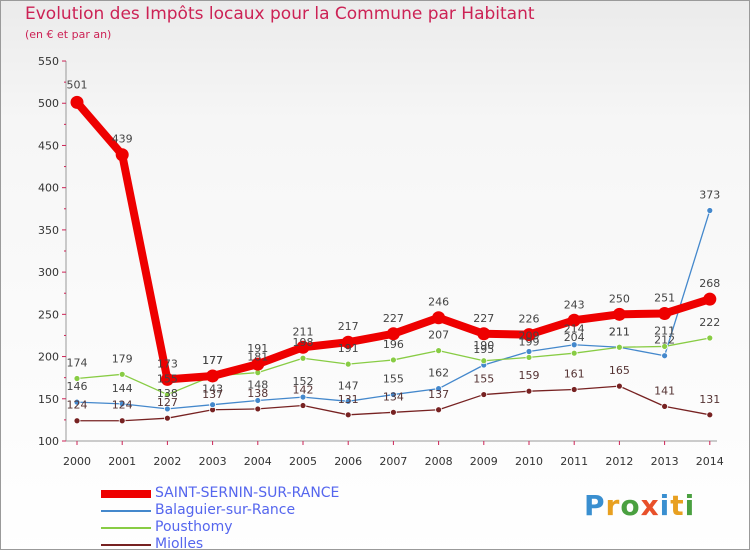 The width and height of the screenshot is (750, 553). What do you see at coordinates (664, 297) in the screenshot?
I see `data-label-0-13: 251` at bounding box center [664, 297].